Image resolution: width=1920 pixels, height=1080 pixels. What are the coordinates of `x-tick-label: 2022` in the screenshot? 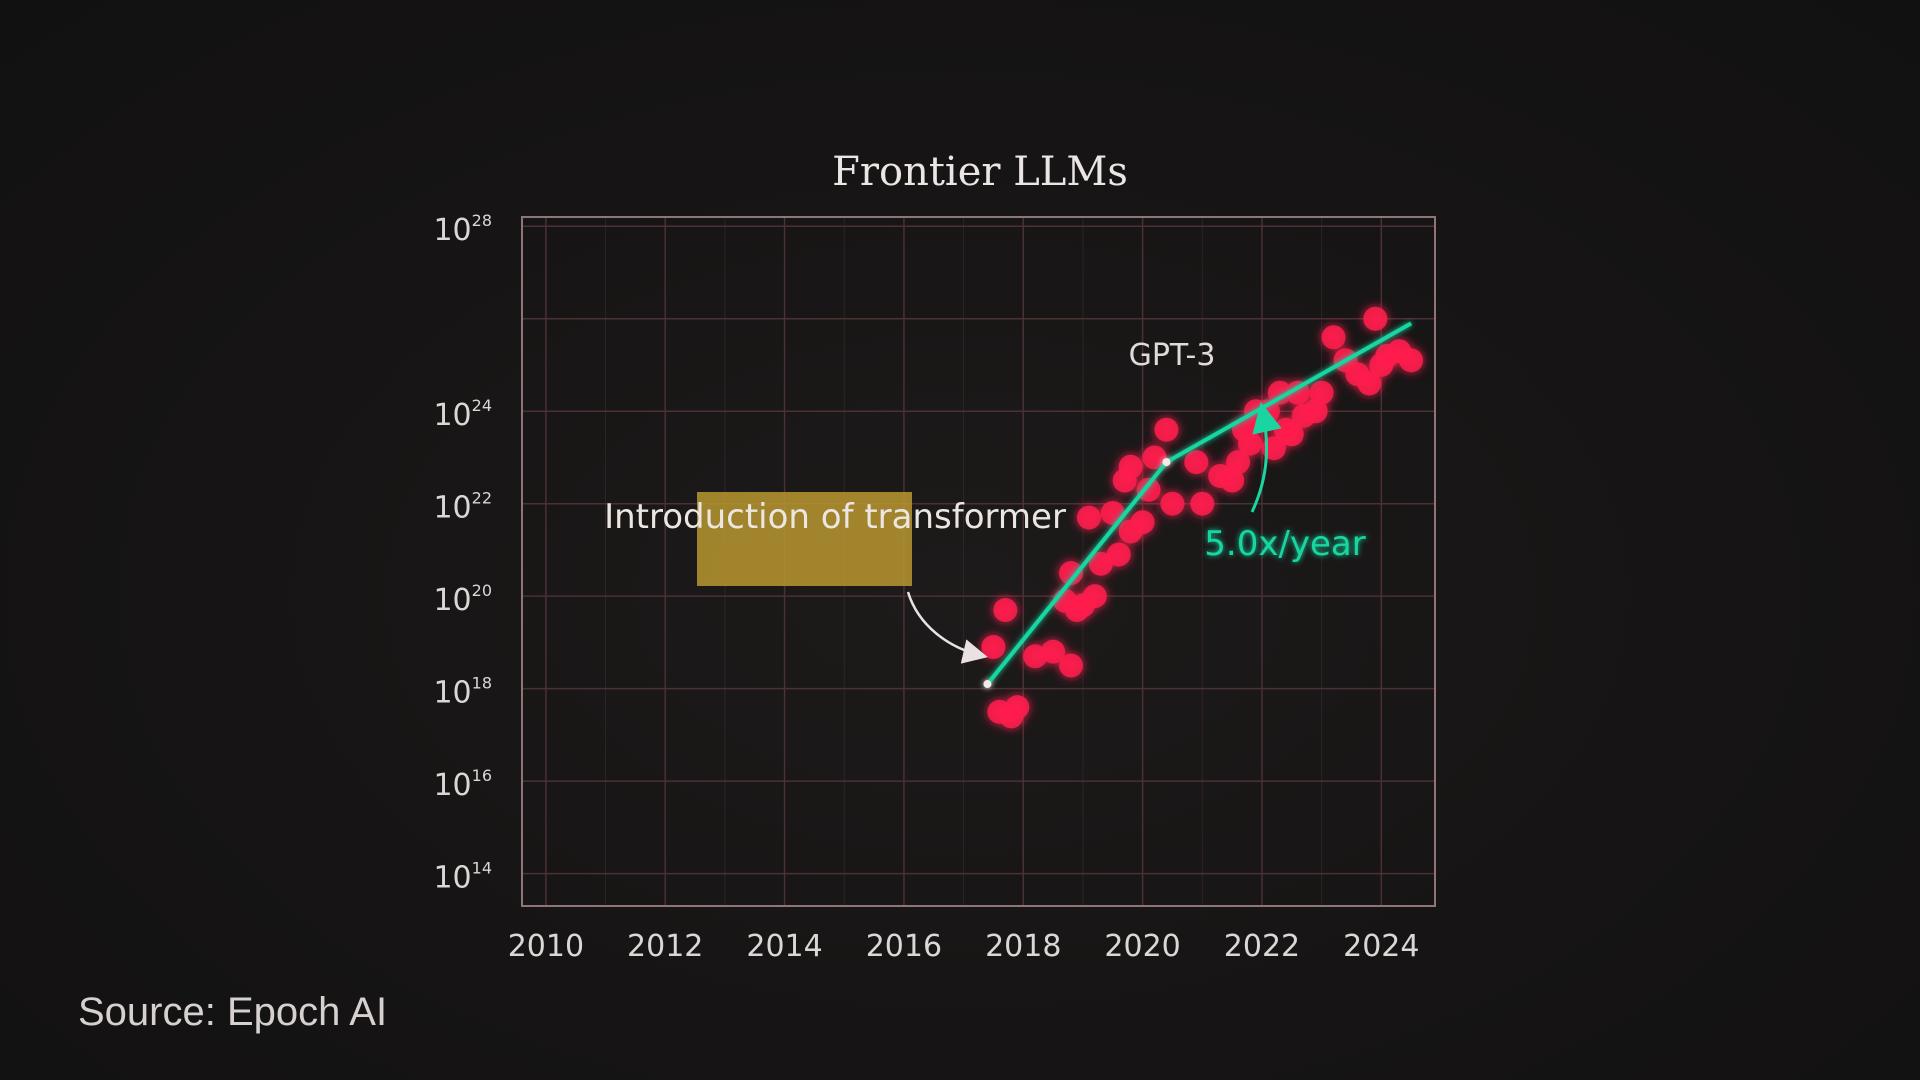 It's located at (1262, 946).